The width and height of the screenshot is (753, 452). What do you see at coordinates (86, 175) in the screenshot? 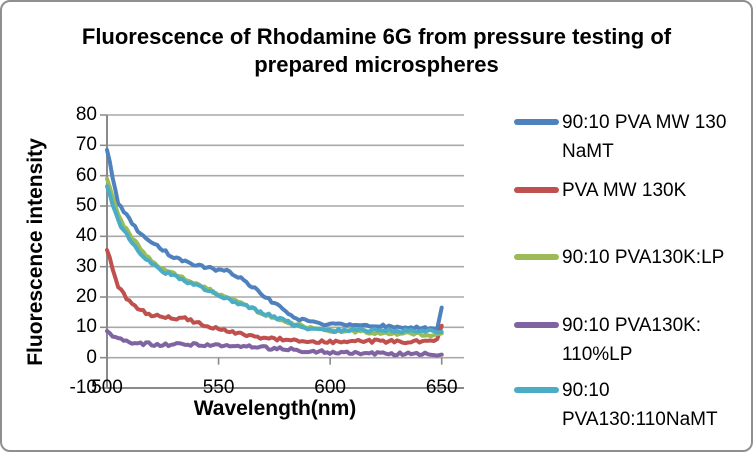
I see `y-tick-label-60: 60` at bounding box center [86, 175].